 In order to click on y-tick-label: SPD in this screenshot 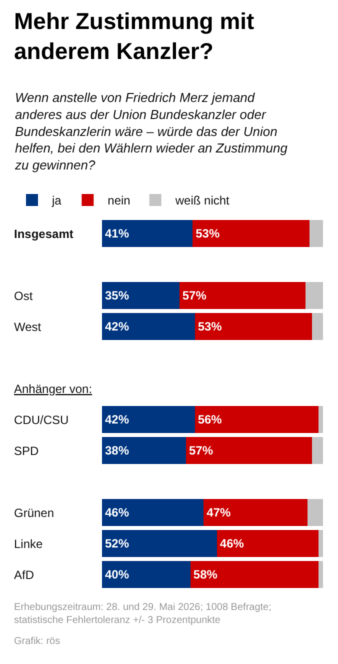, I will do `click(27, 451)`.